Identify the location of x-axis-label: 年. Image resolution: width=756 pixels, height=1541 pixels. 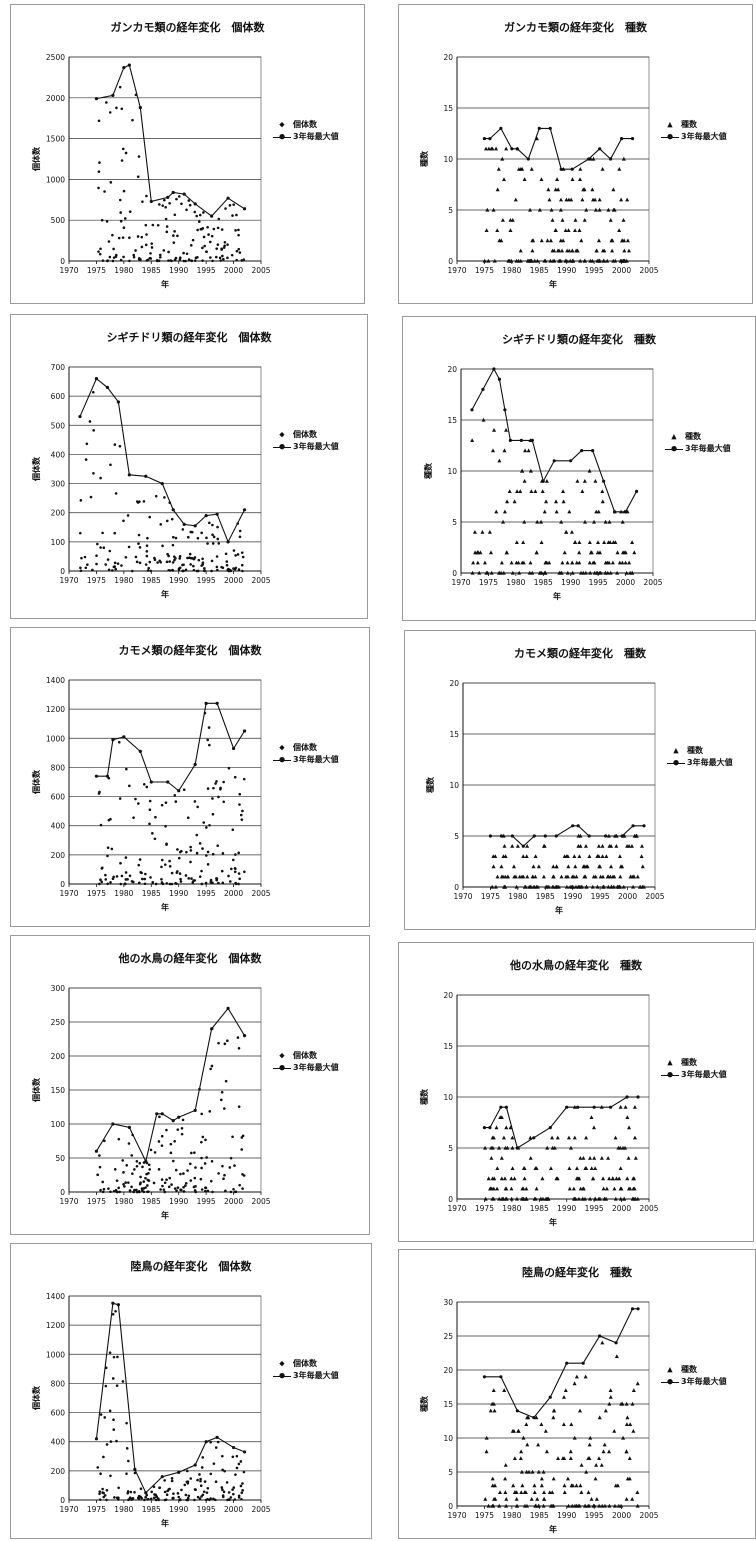
(553, 284).